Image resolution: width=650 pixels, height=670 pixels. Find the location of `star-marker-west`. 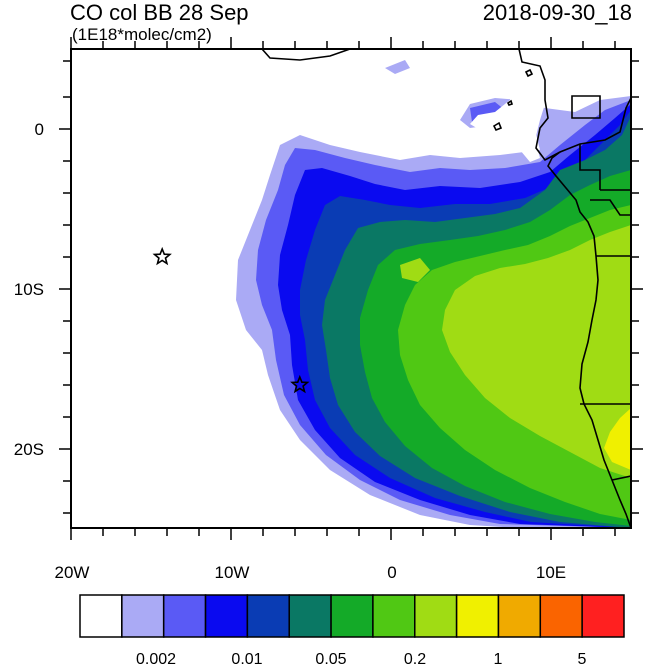

star-marker-west is located at coordinates (162, 256).